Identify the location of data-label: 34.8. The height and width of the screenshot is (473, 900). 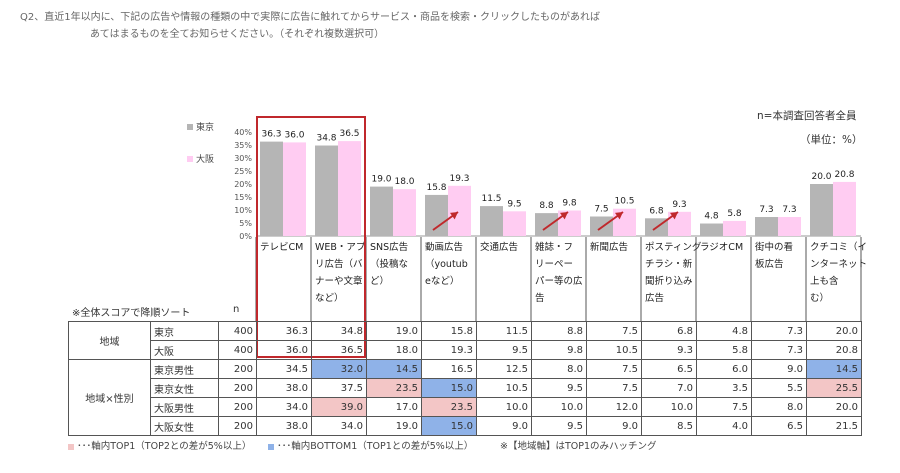
(326, 139).